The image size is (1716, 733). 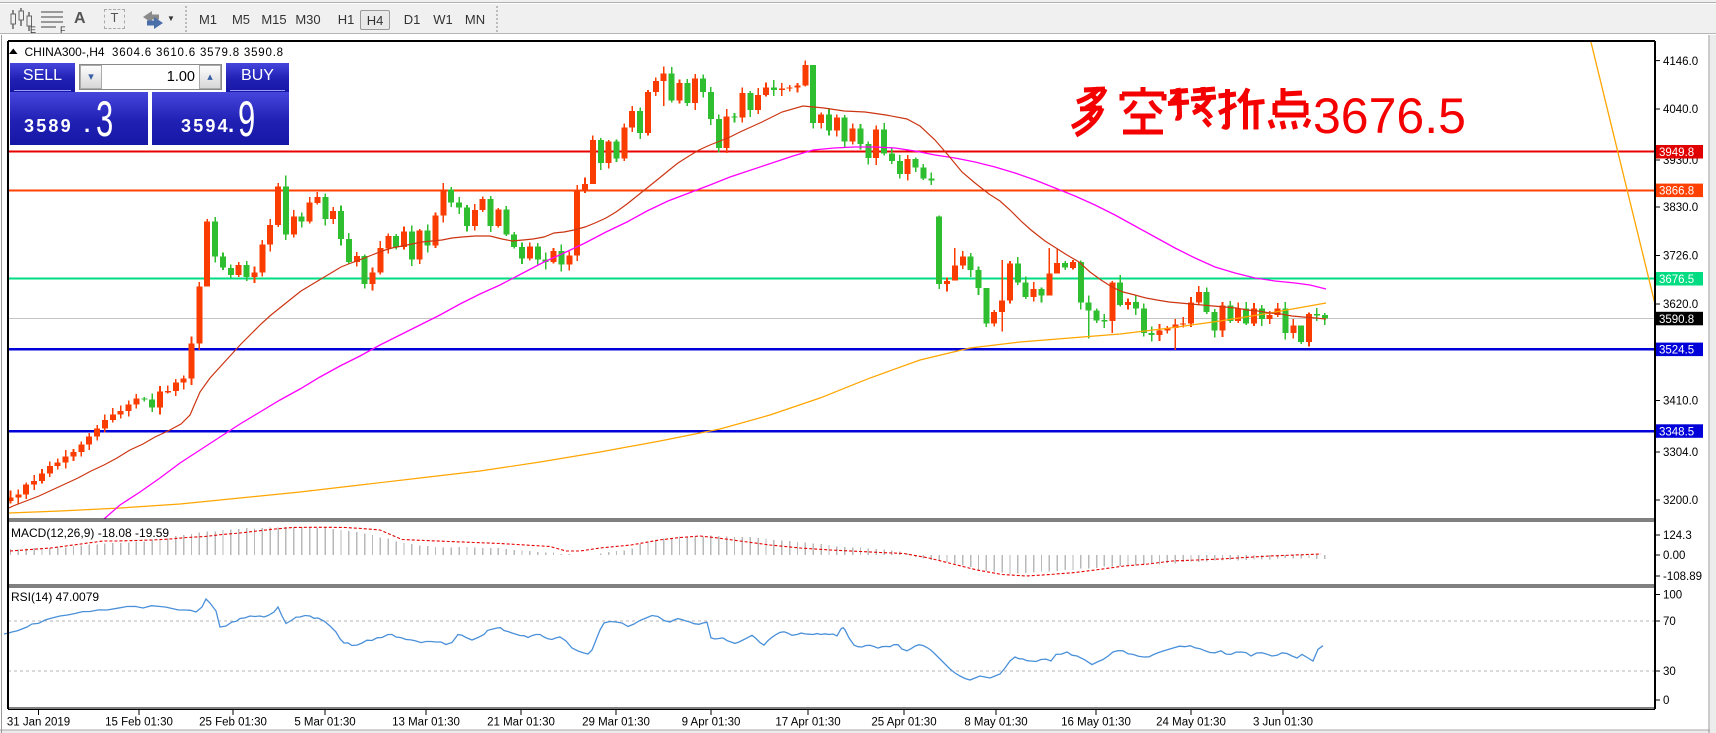 What do you see at coordinates (1191, 723) in the screenshot?
I see `svg-text: 24 May 01:30` at bounding box center [1191, 723].